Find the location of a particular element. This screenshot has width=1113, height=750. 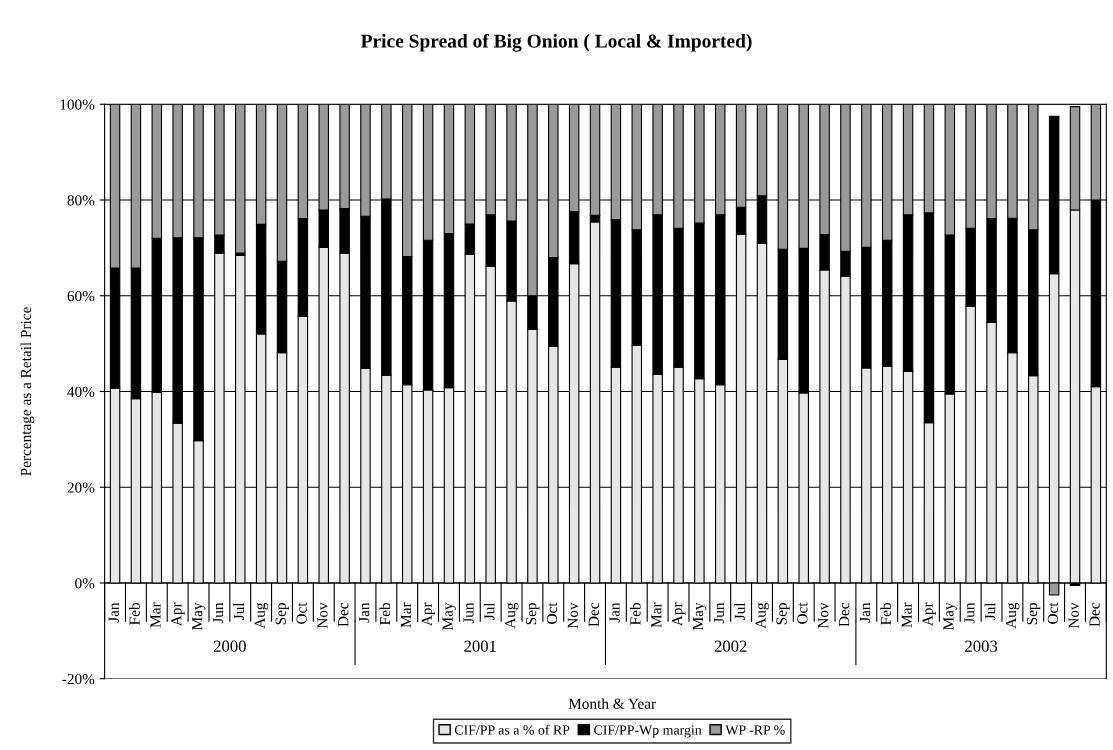

y-tick-label: 100% is located at coordinates (77, 104).